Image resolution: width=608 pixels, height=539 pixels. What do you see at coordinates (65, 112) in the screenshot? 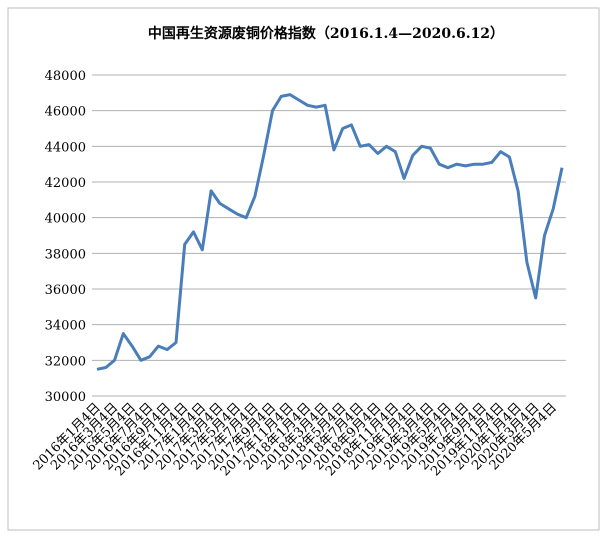
I see `y-tick-label: 46000` at bounding box center [65, 112].